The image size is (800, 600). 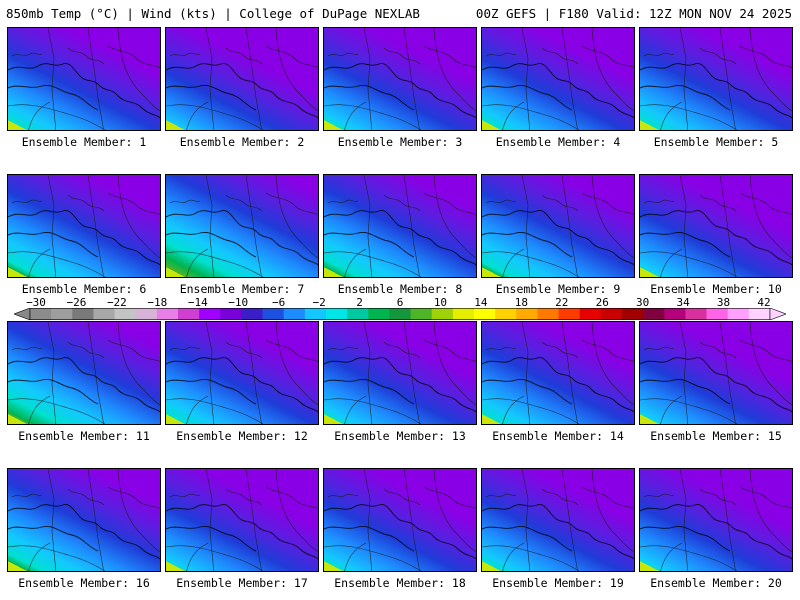 I want to click on colorbar-tick-label: −6, so click(x=279, y=302).